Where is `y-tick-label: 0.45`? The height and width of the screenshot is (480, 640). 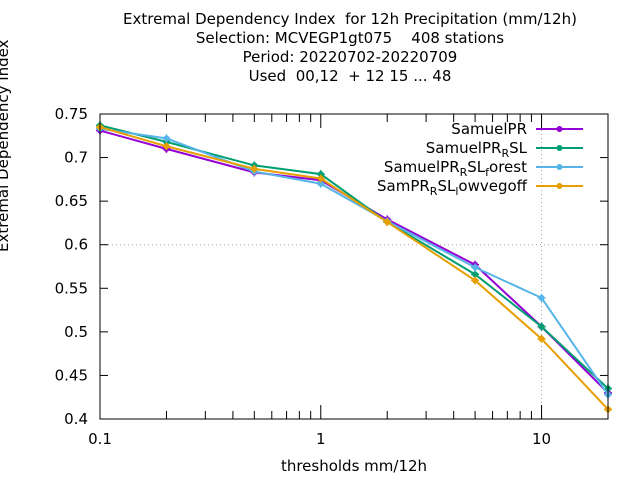
y-tick-label: 0.45 is located at coordinates (71, 375).